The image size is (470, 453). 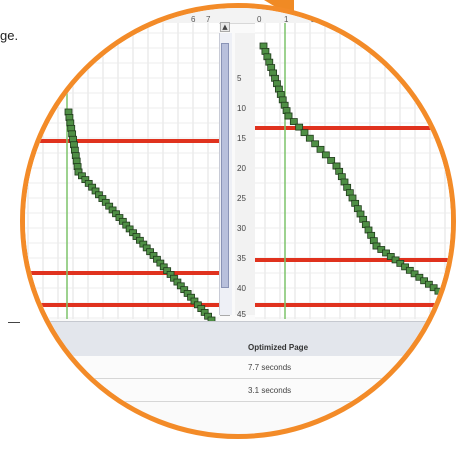 I want to click on scroll-up-button: ▲, so click(x=225, y=27).